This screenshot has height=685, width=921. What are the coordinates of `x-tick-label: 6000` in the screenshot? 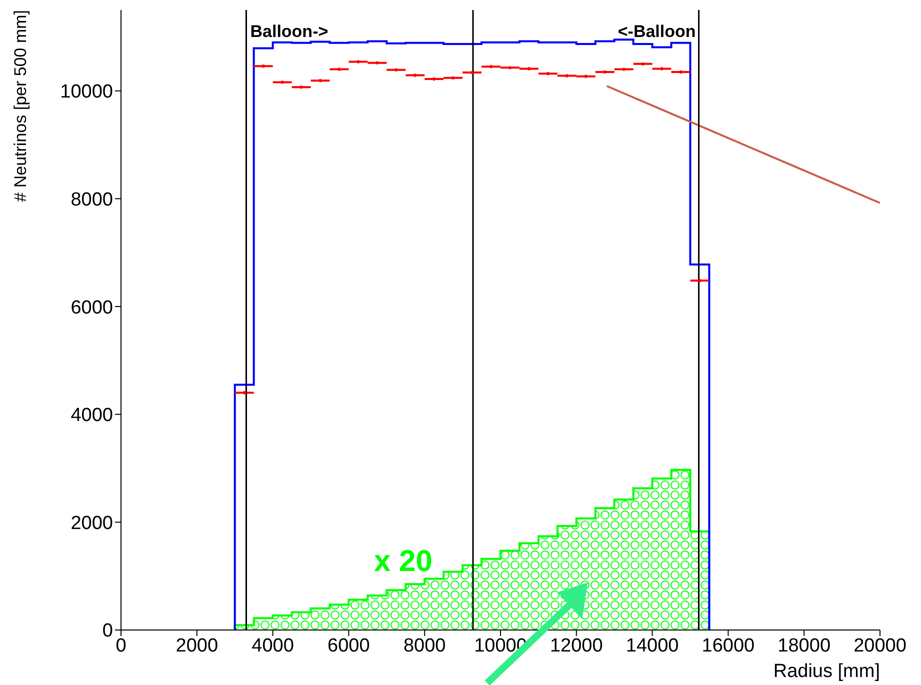 It's located at (349, 645).